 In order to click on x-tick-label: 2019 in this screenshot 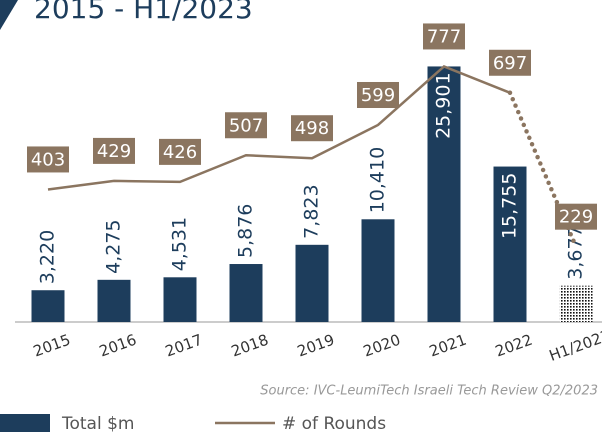, I will do `click(316, 346)`.